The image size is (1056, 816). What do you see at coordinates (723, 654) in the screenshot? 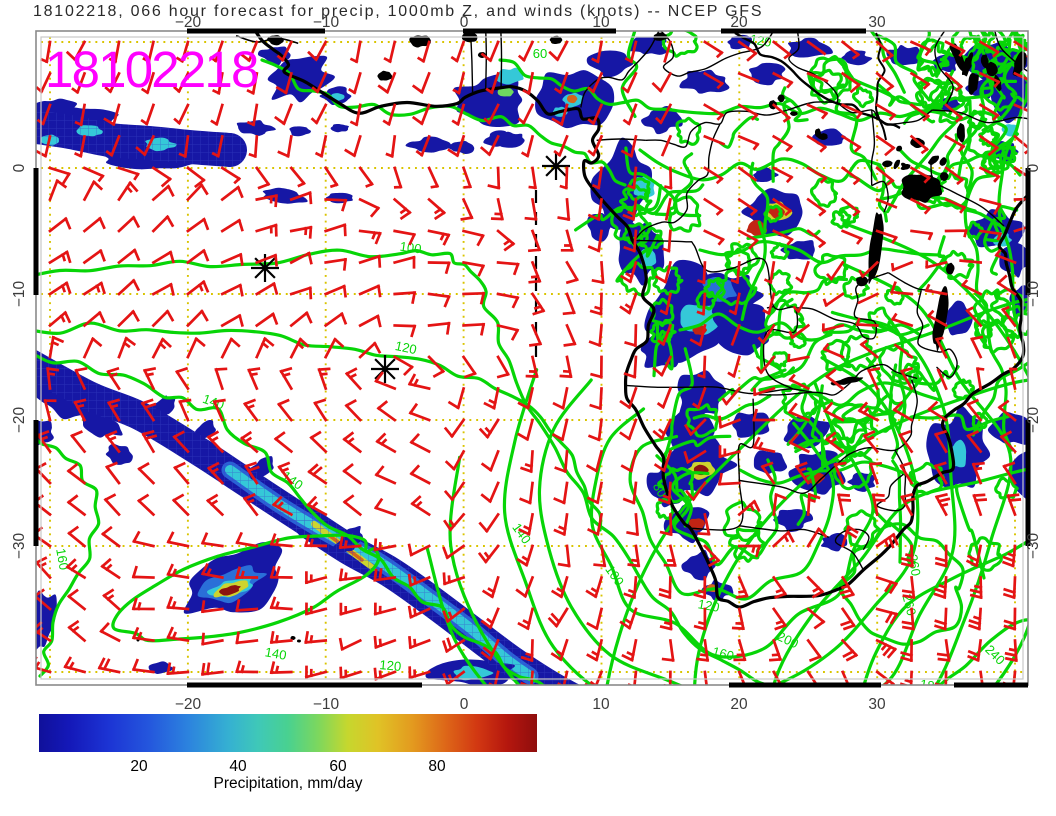
I see `svg-text: 160` at bounding box center [723, 654].